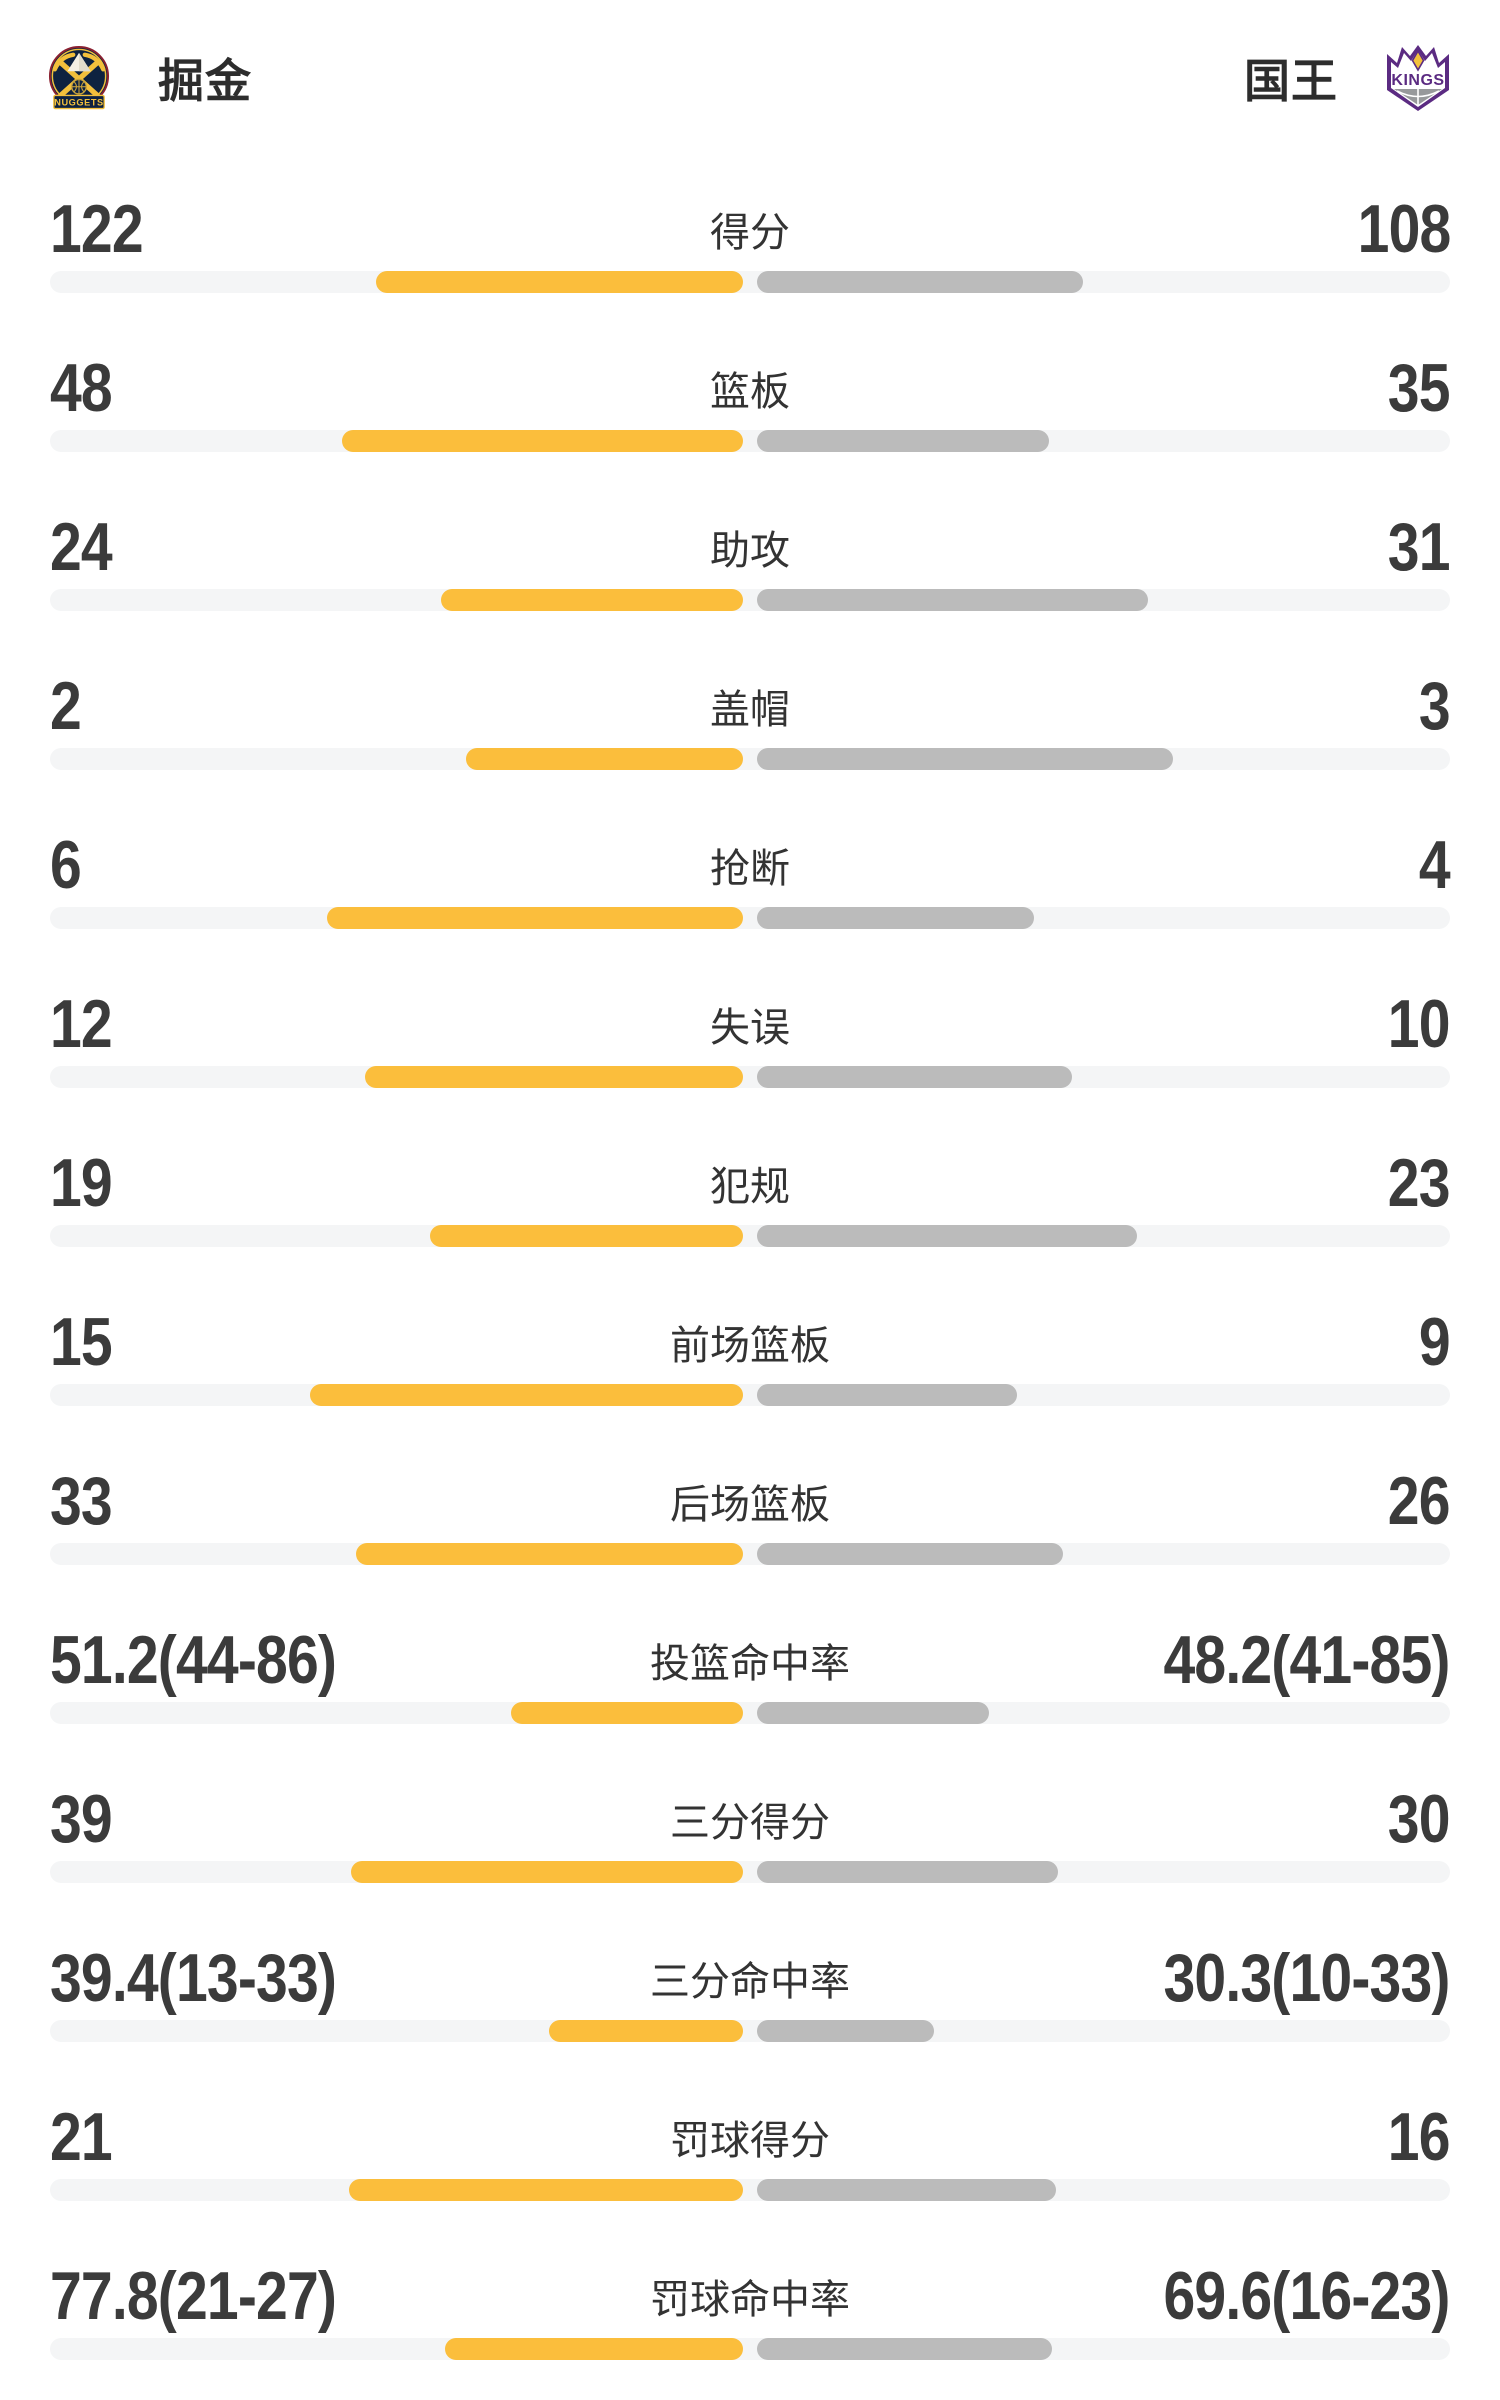 The image size is (1500, 2400). I want to click on stat-label: 抢断, so click(750, 869).